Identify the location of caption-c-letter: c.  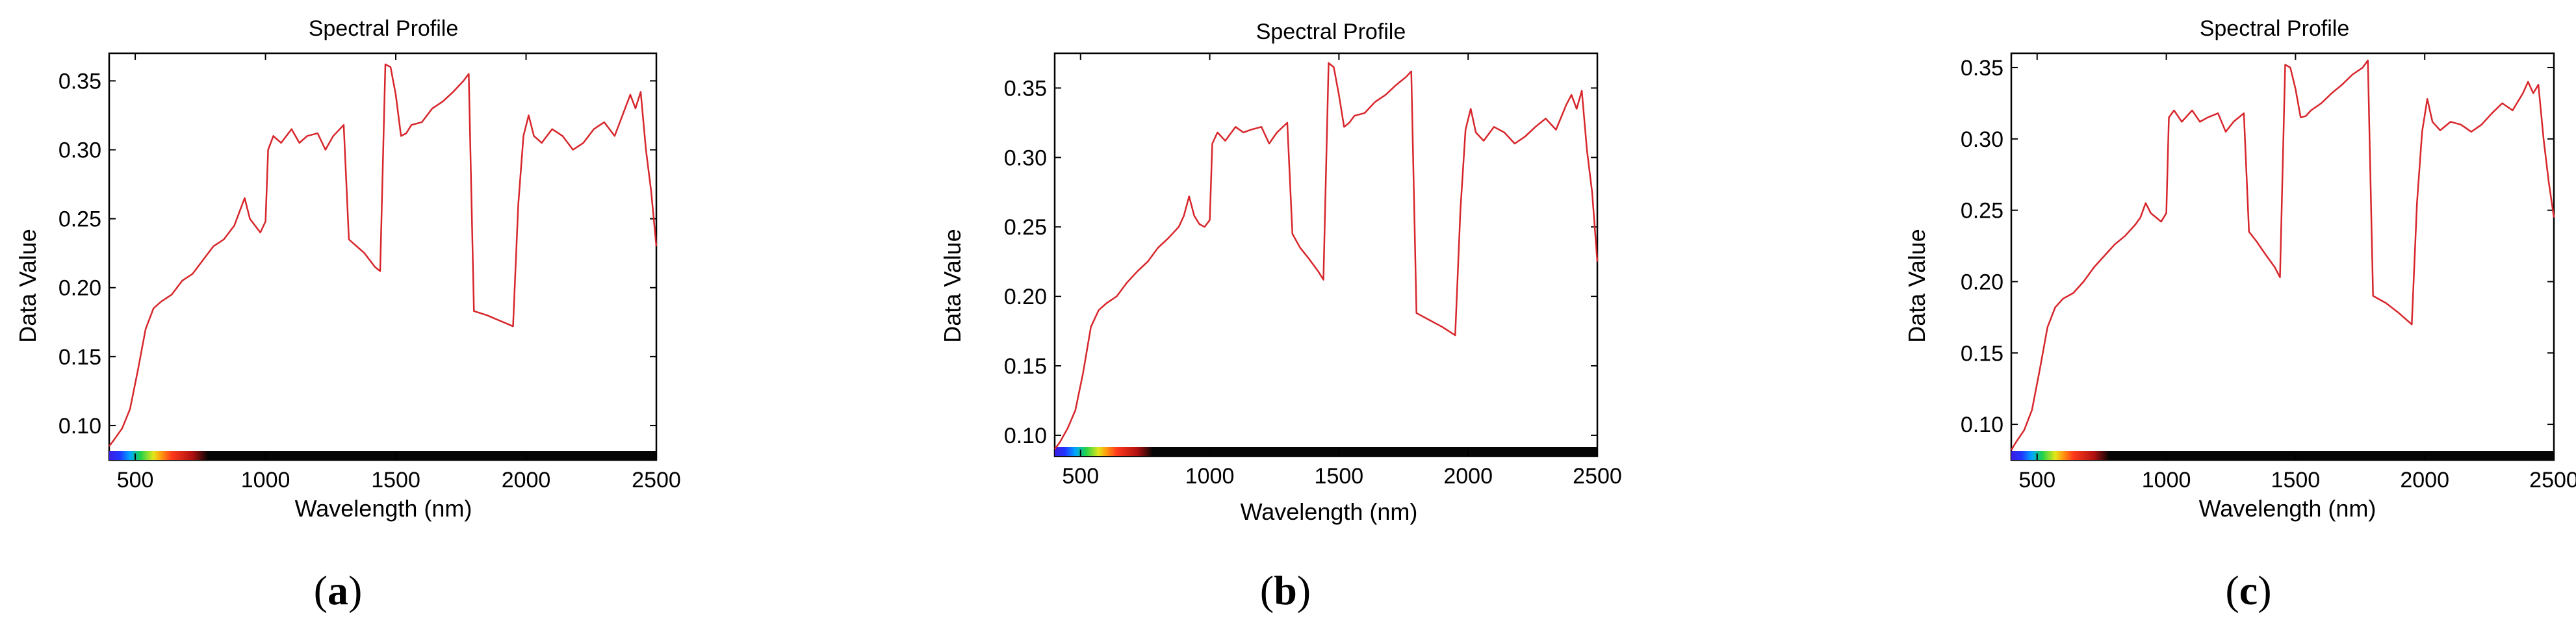
(2249, 590).